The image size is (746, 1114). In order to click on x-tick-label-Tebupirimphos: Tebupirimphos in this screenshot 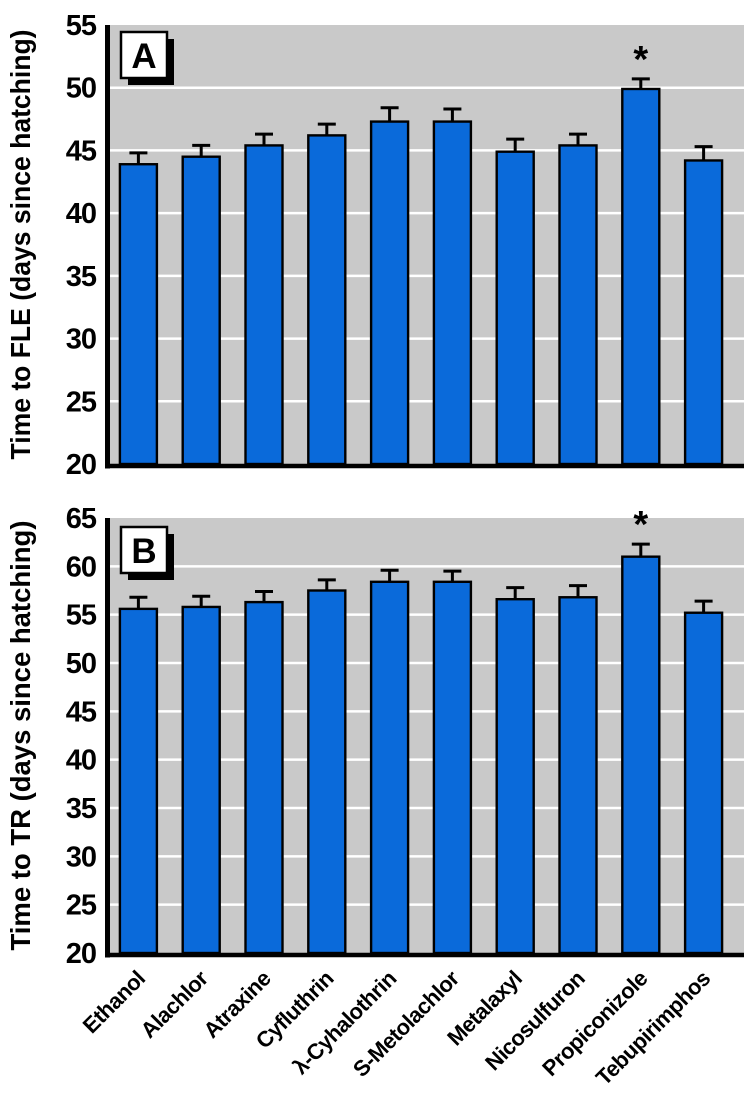, I will do `click(653, 1028)`.